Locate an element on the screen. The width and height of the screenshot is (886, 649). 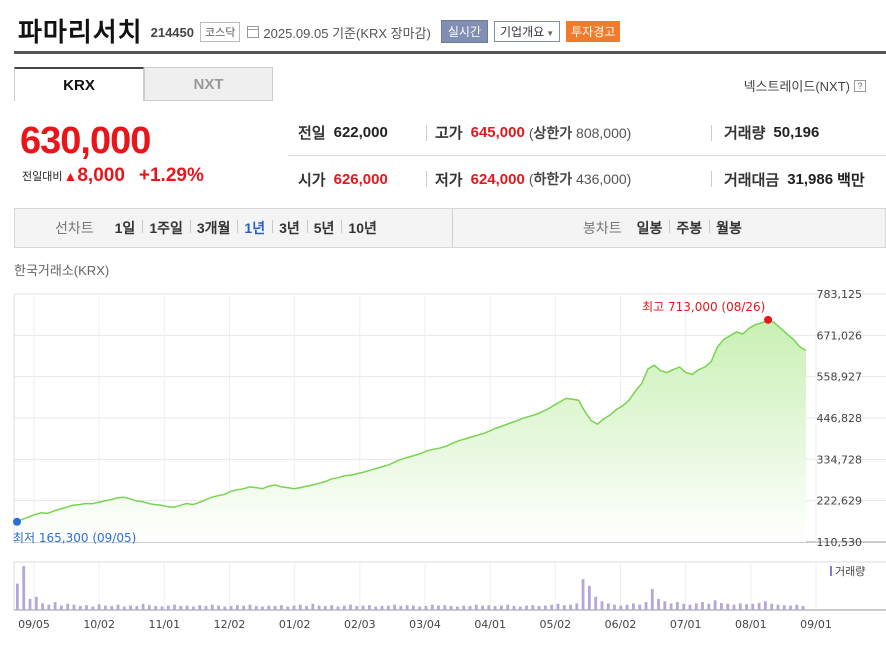
help-icon: ? is located at coordinates (860, 85).